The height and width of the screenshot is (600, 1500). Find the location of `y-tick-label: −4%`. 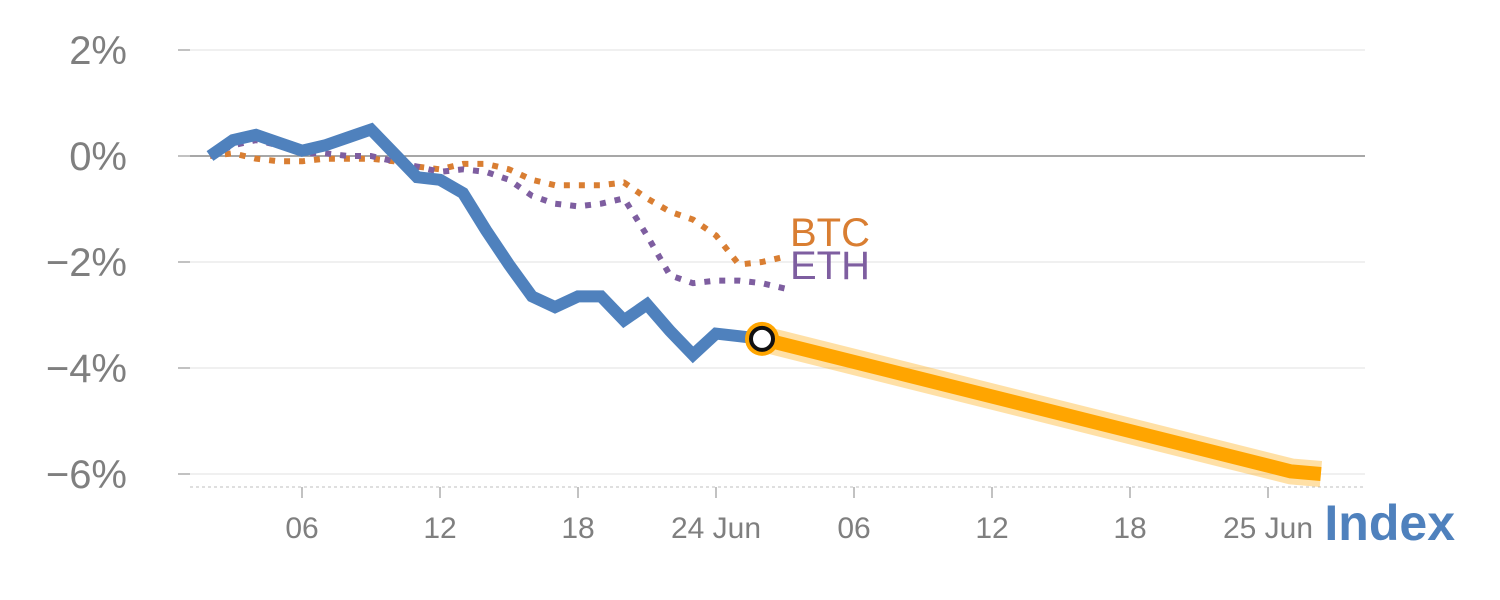

y-tick-label: −4% is located at coordinates (86, 369).